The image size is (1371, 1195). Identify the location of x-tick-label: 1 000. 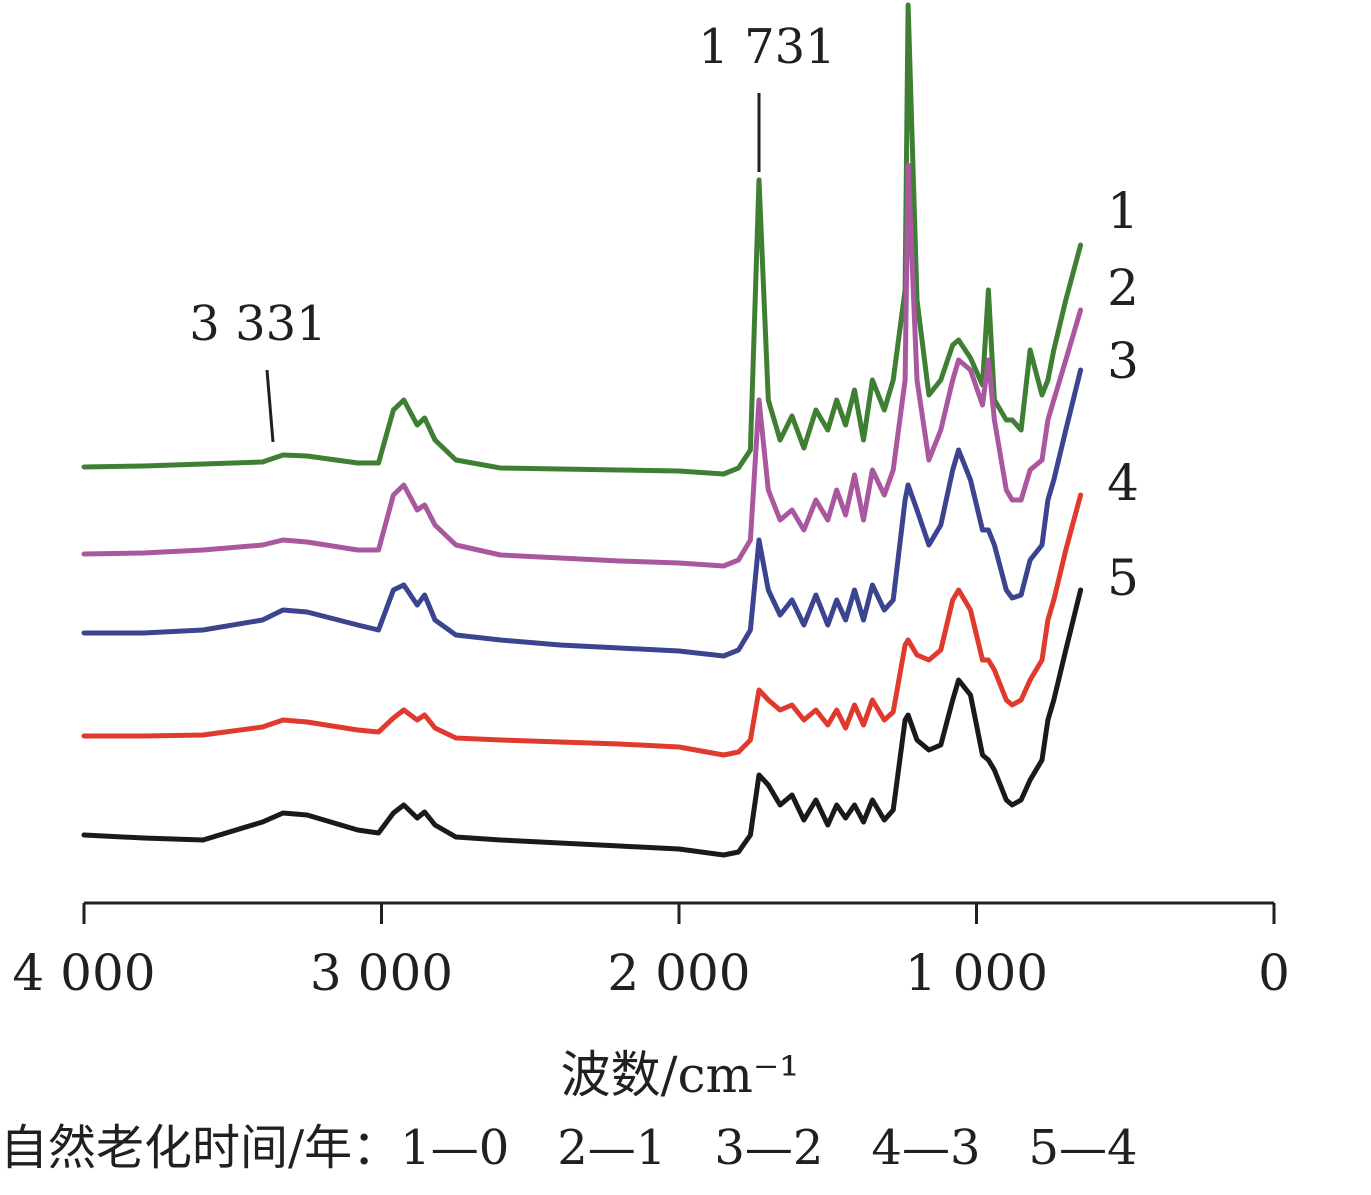
(976, 973).